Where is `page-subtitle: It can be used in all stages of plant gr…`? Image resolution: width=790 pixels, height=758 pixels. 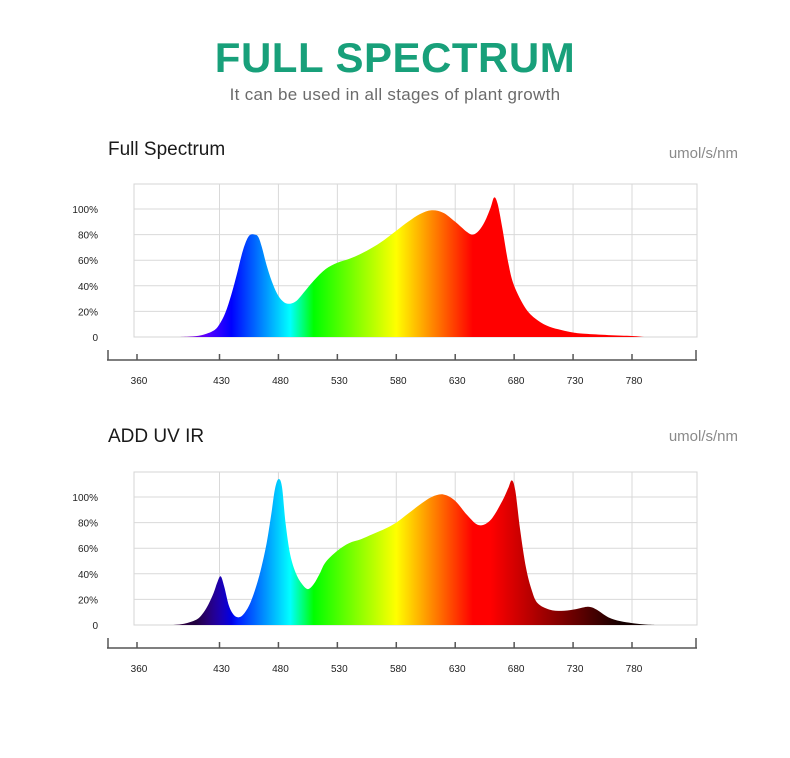 page-subtitle: It can be used in all stages of plant gr… is located at coordinates (395, 94).